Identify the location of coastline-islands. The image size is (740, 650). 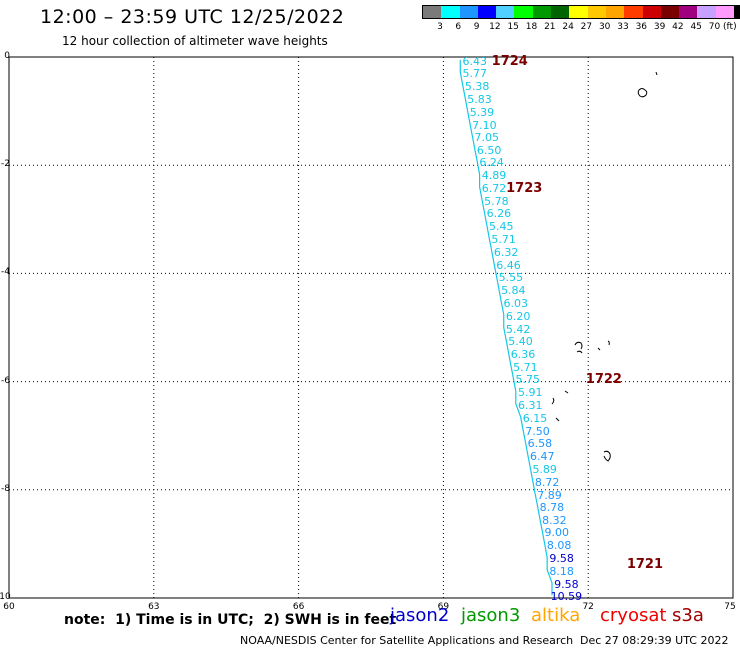
(604, 266).